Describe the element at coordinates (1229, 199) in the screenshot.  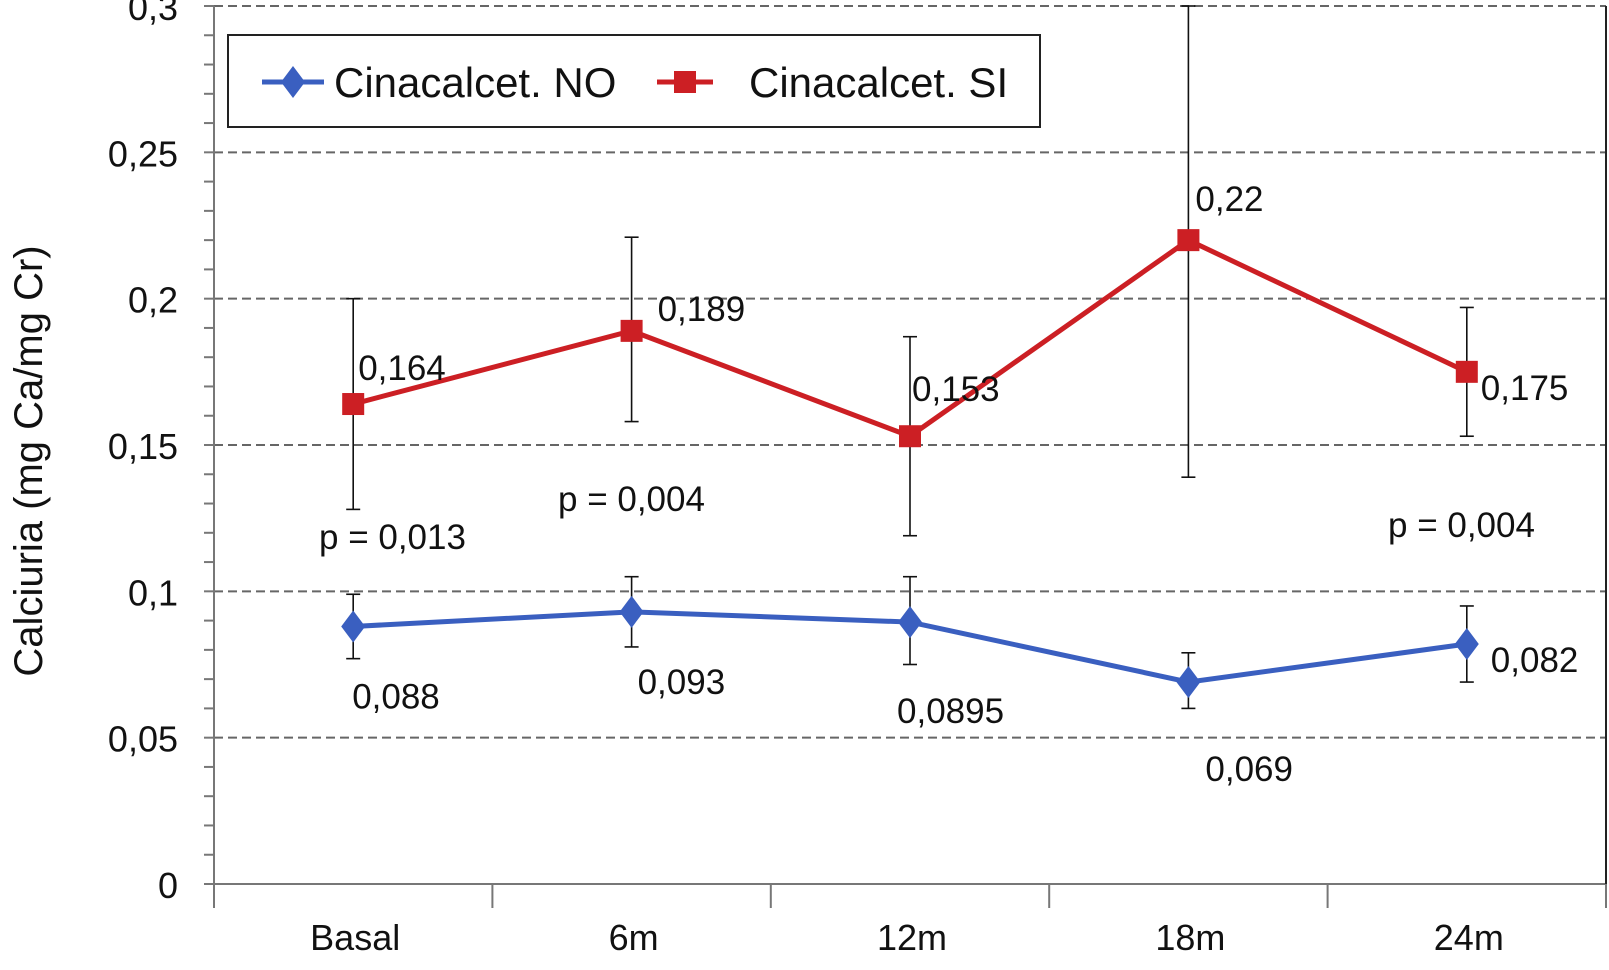
I see `data-label: 0,22` at that location.